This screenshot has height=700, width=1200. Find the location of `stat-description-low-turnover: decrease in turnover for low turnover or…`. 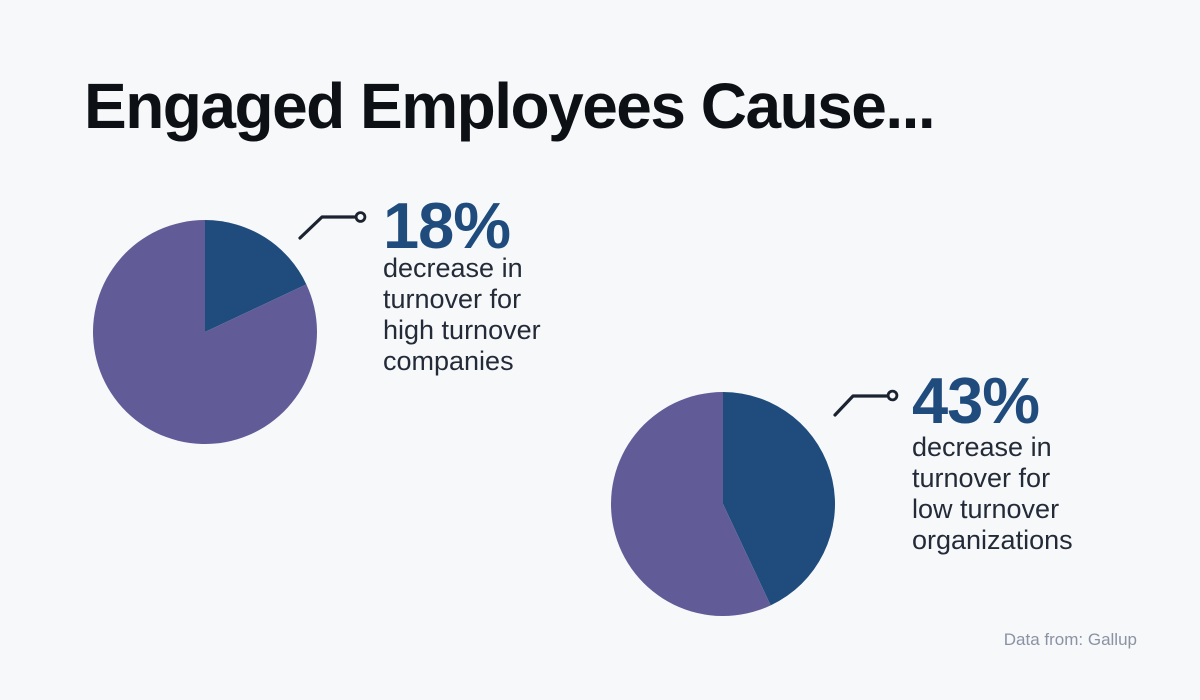

stat-description-low-turnover: decrease in turnover for low turnover or… is located at coordinates (992, 494).